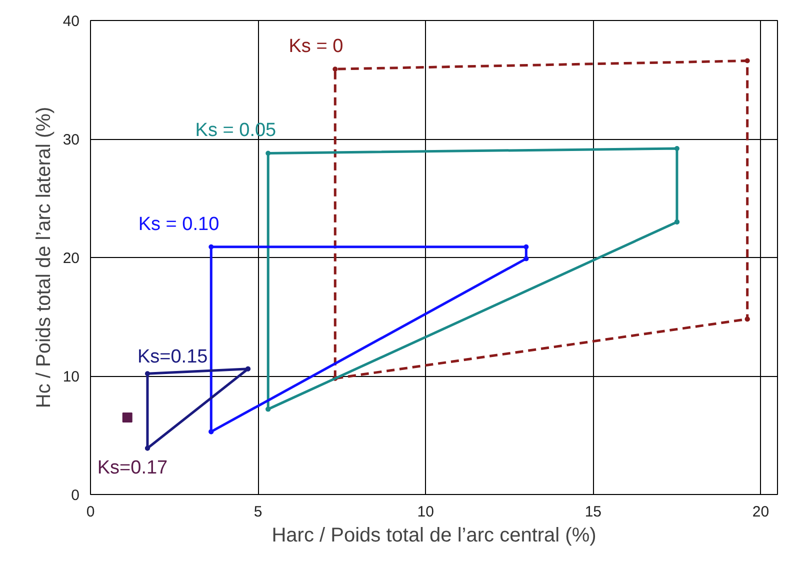  I want to click on text: Ks=0.17, so click(132, 467).